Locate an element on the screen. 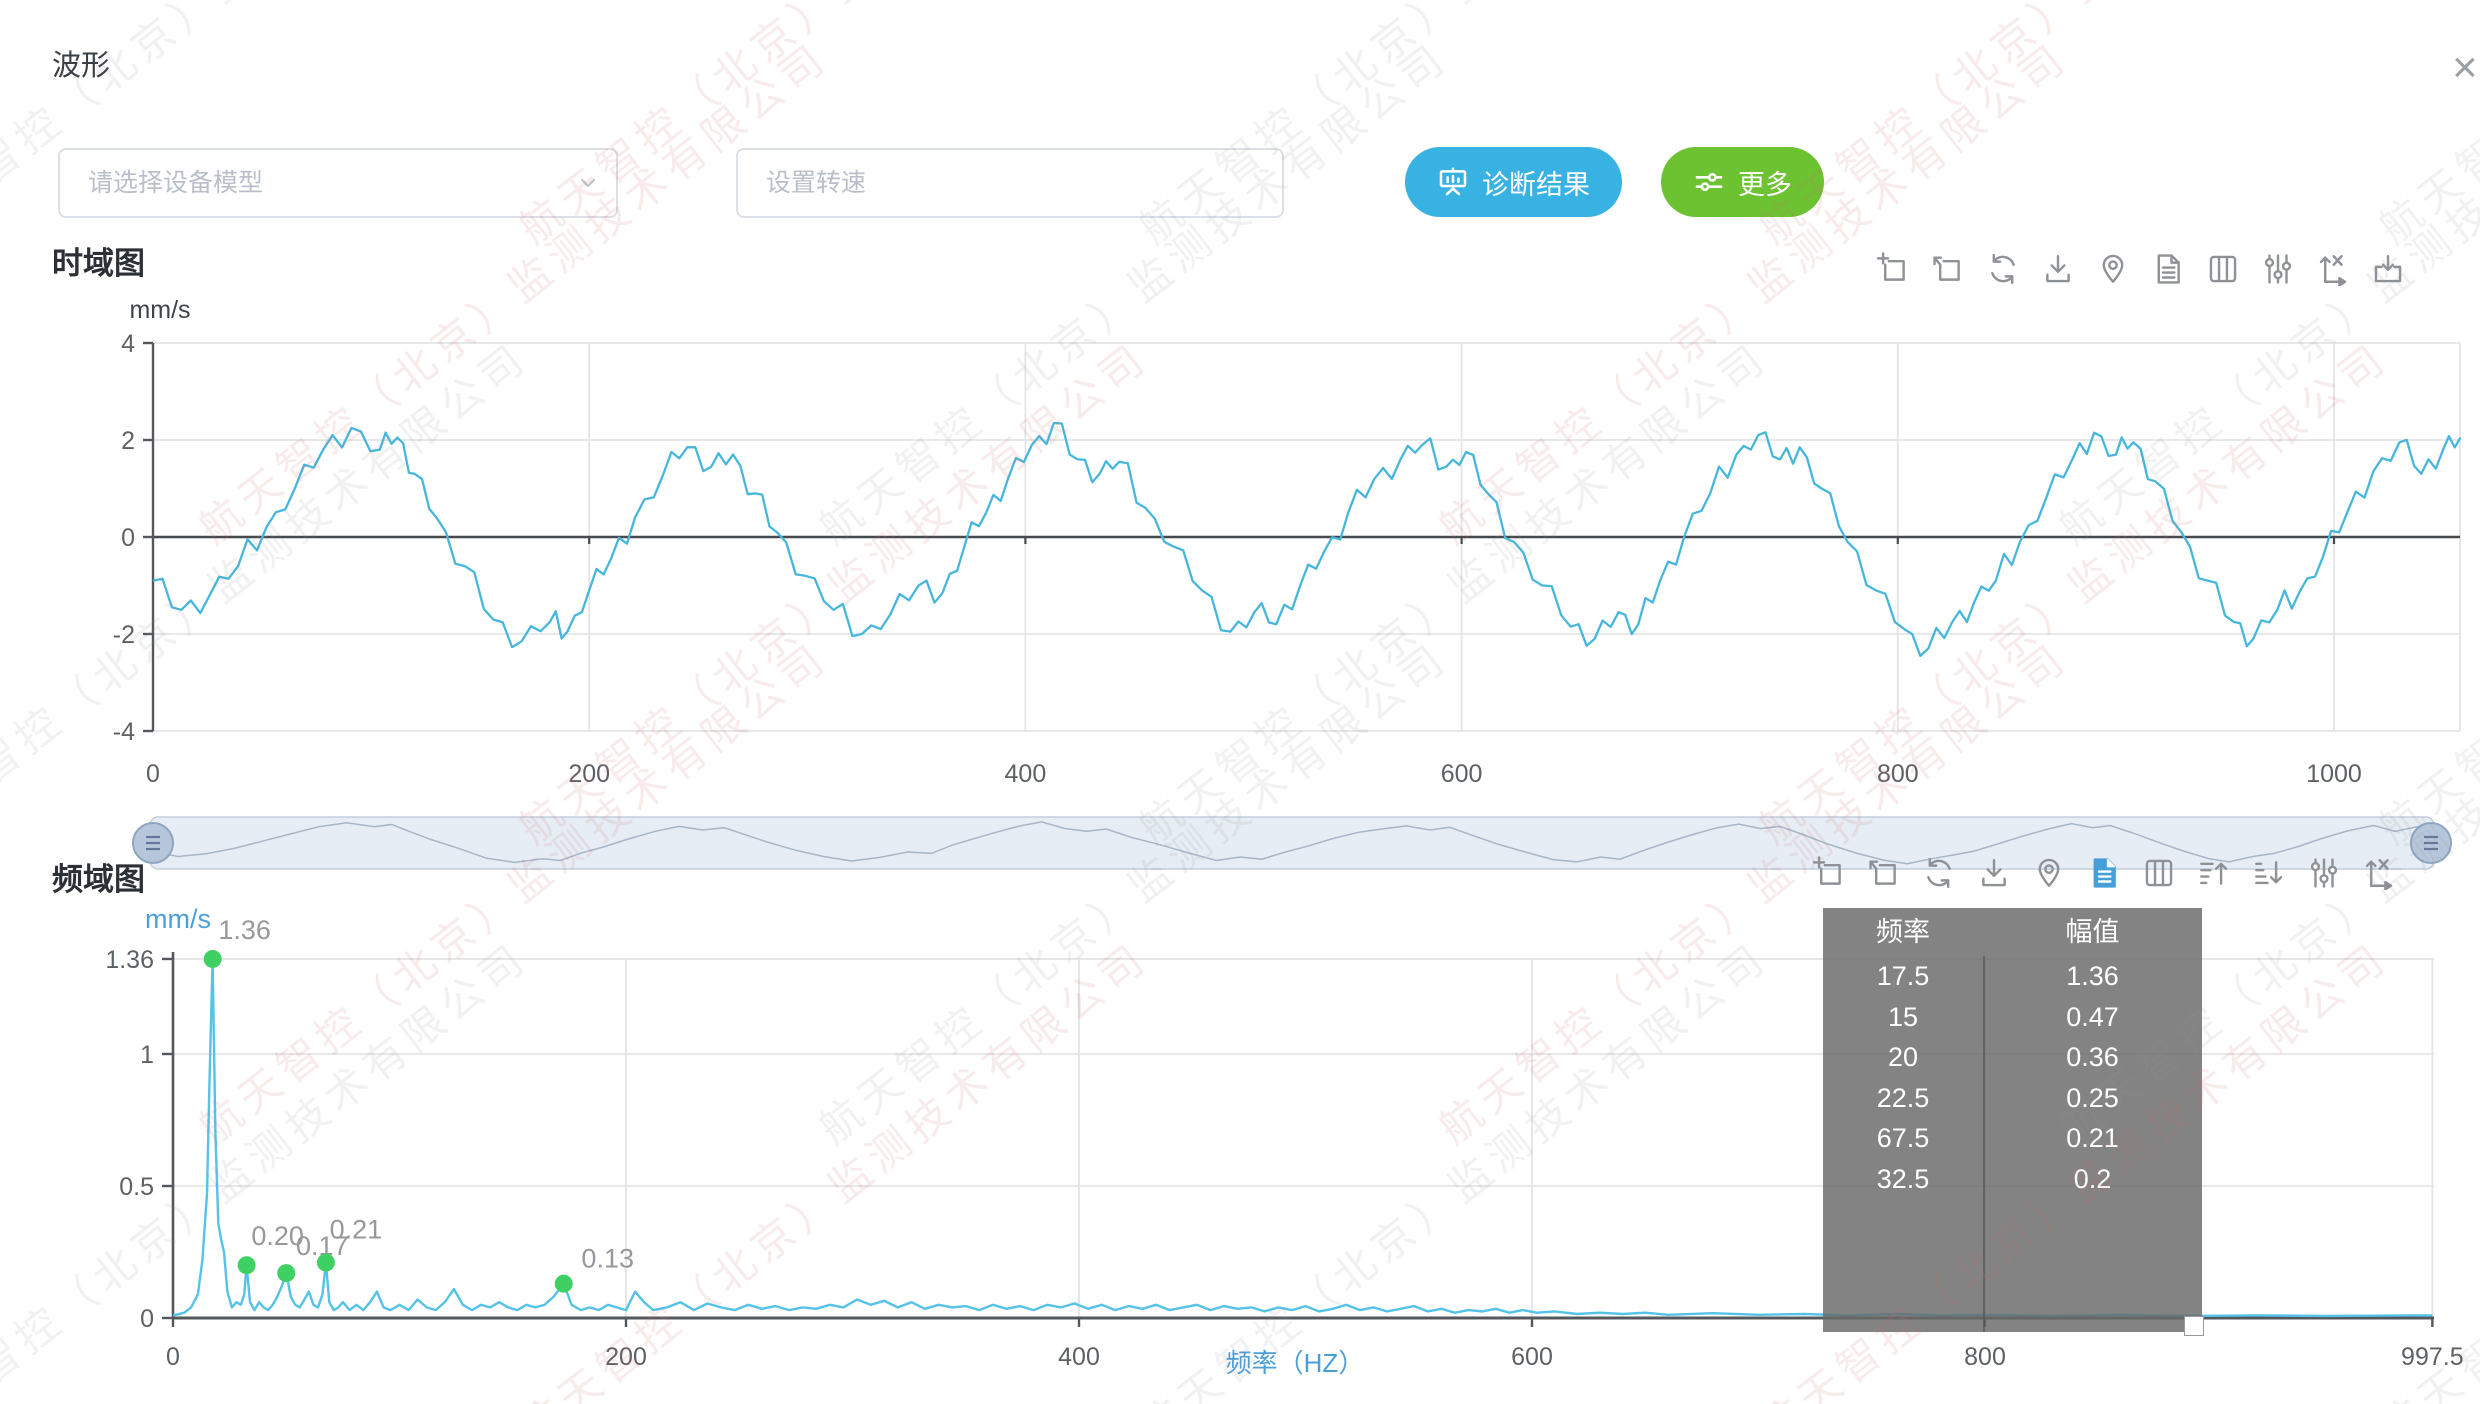 The height and width of the screenshot is (1404, 2480). speed-input is located at coordinates (1010, 183).